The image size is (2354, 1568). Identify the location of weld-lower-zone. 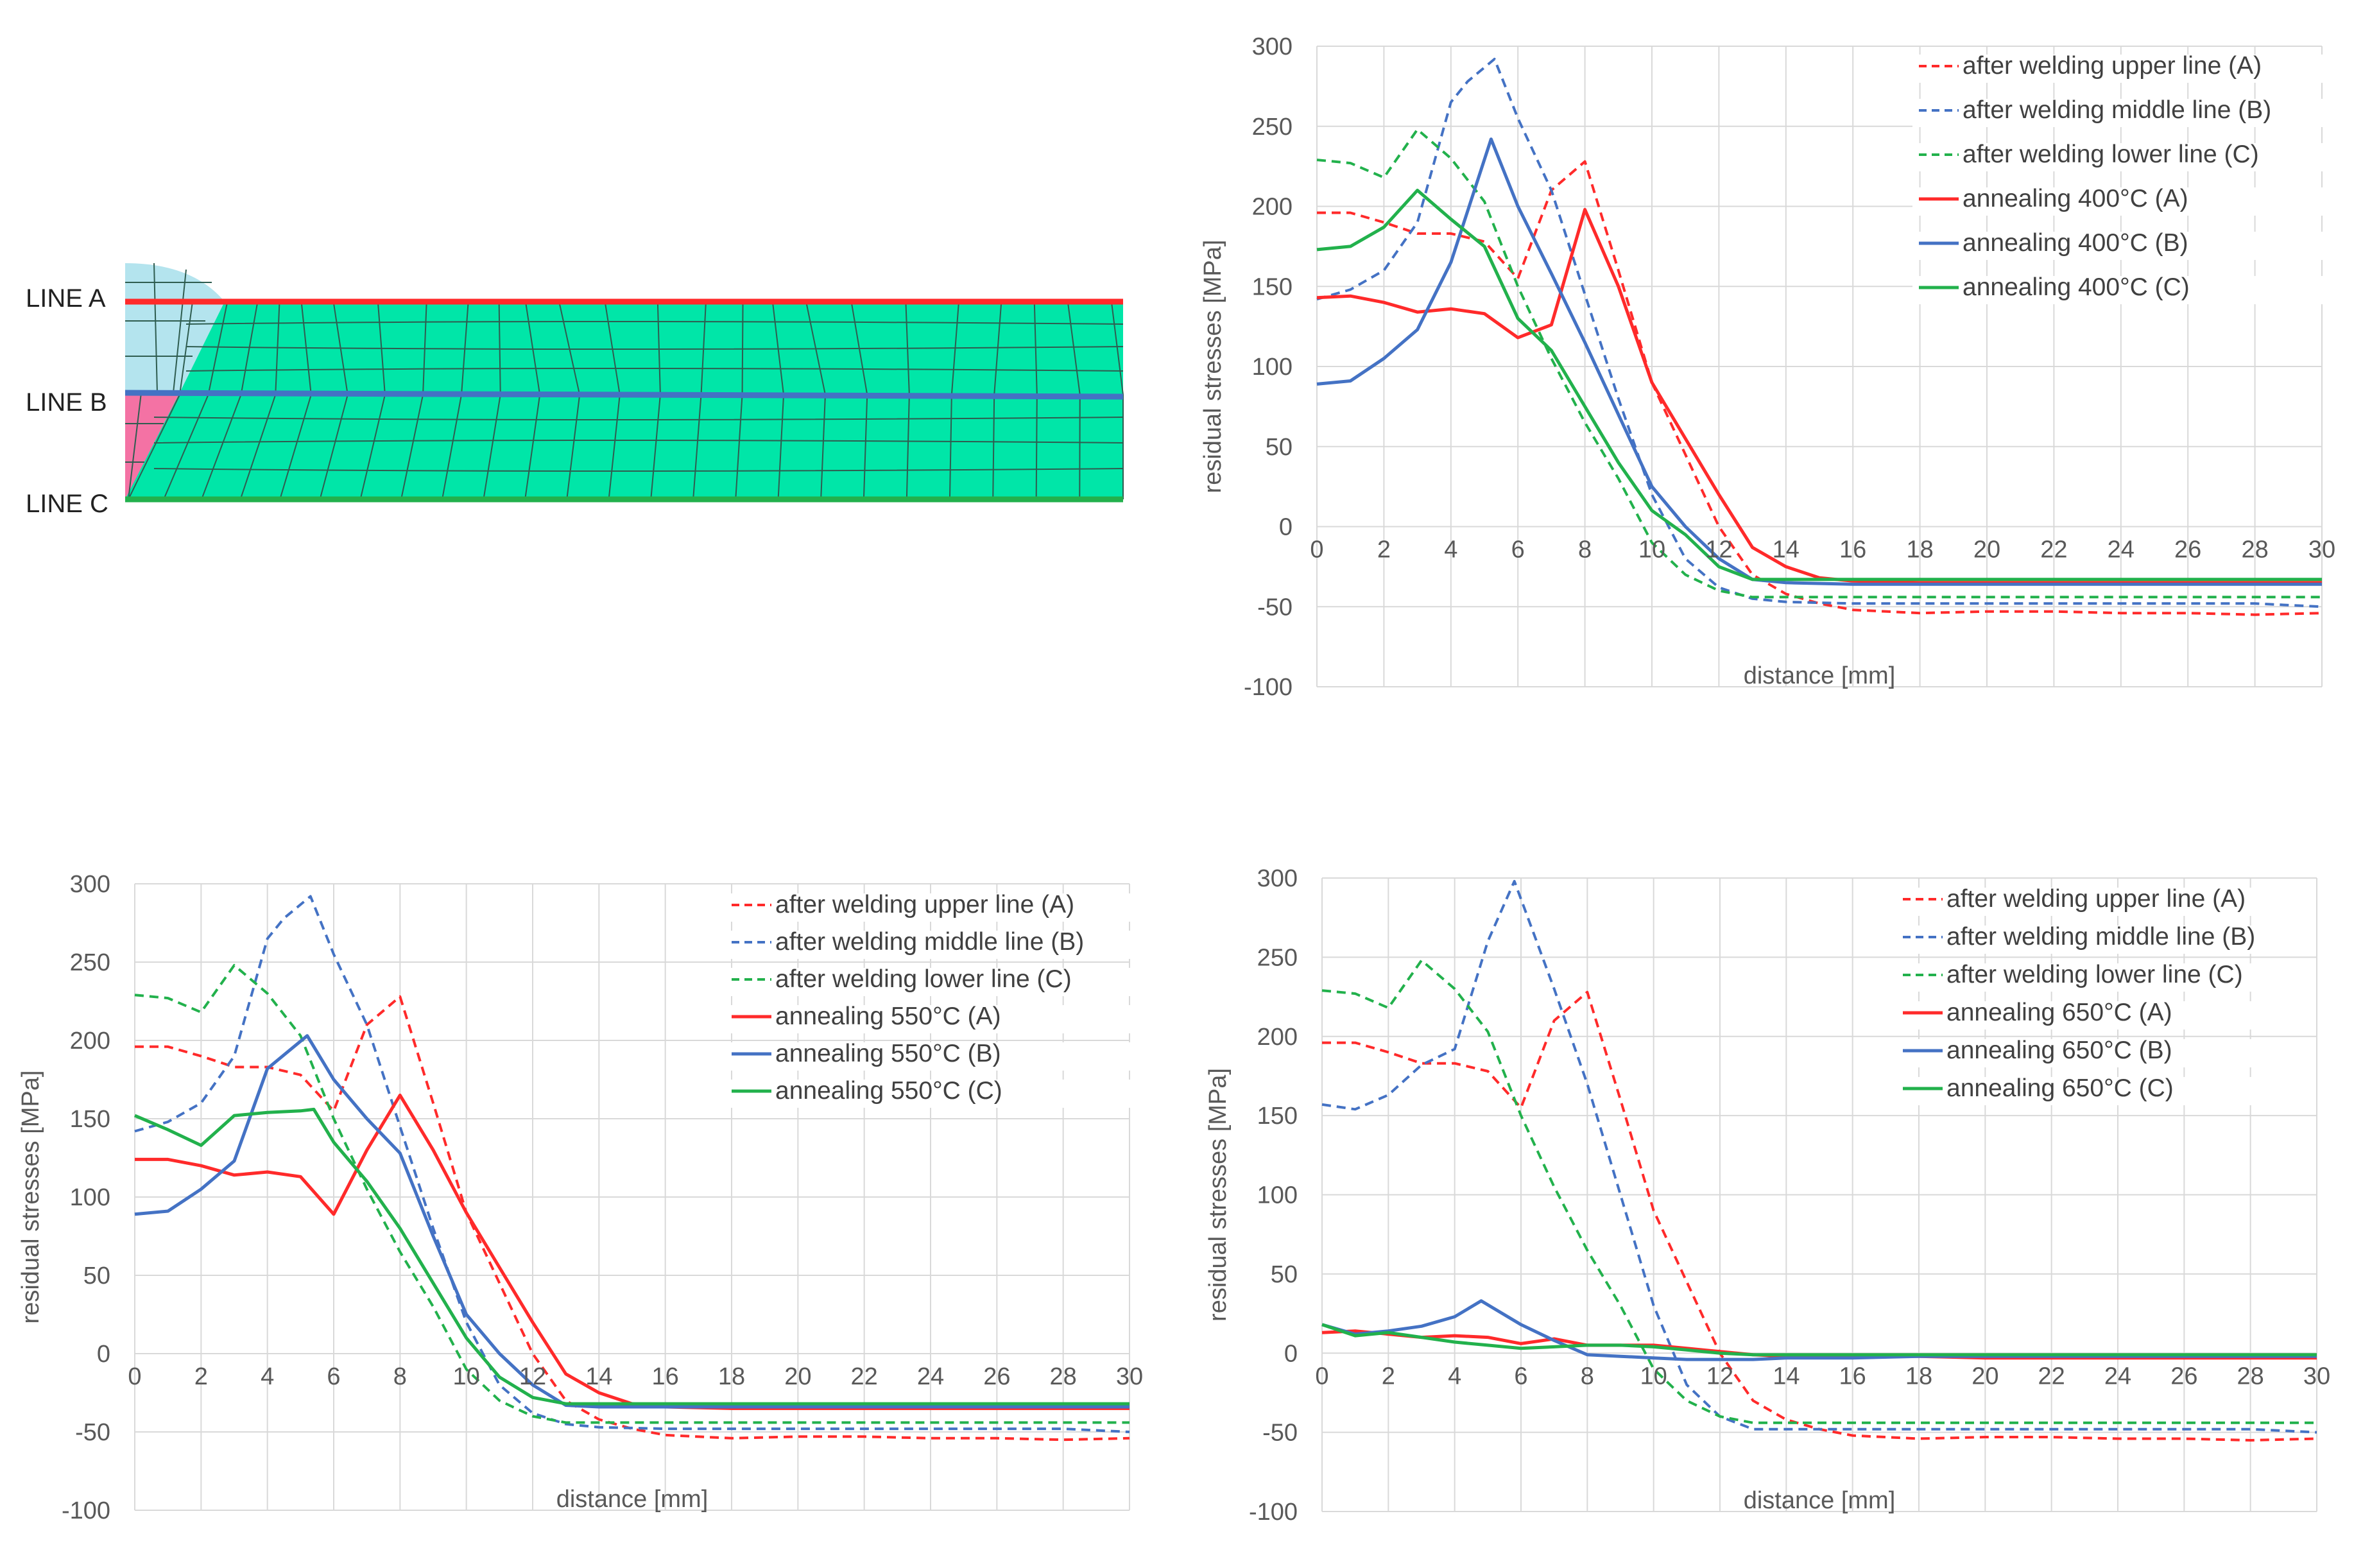
(152, 446).